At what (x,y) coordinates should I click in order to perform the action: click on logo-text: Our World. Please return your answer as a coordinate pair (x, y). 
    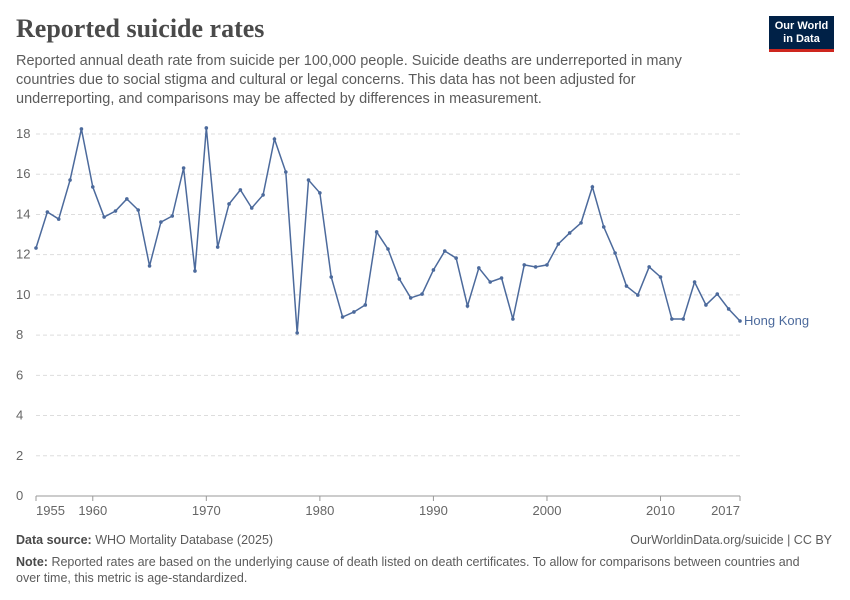
    Looking at the image, I should click on (801, 26).